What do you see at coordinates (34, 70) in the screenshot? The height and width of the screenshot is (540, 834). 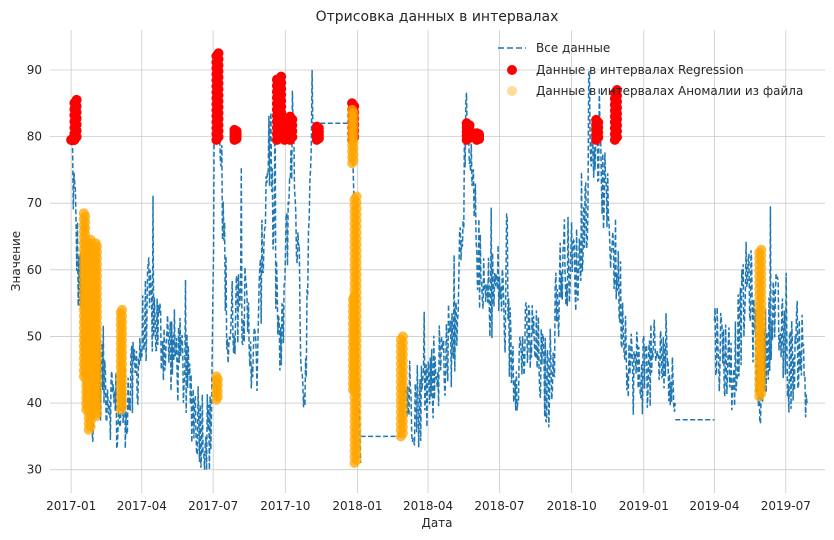 I see `y-tick-label: 90` at bounding box center [34, 70].